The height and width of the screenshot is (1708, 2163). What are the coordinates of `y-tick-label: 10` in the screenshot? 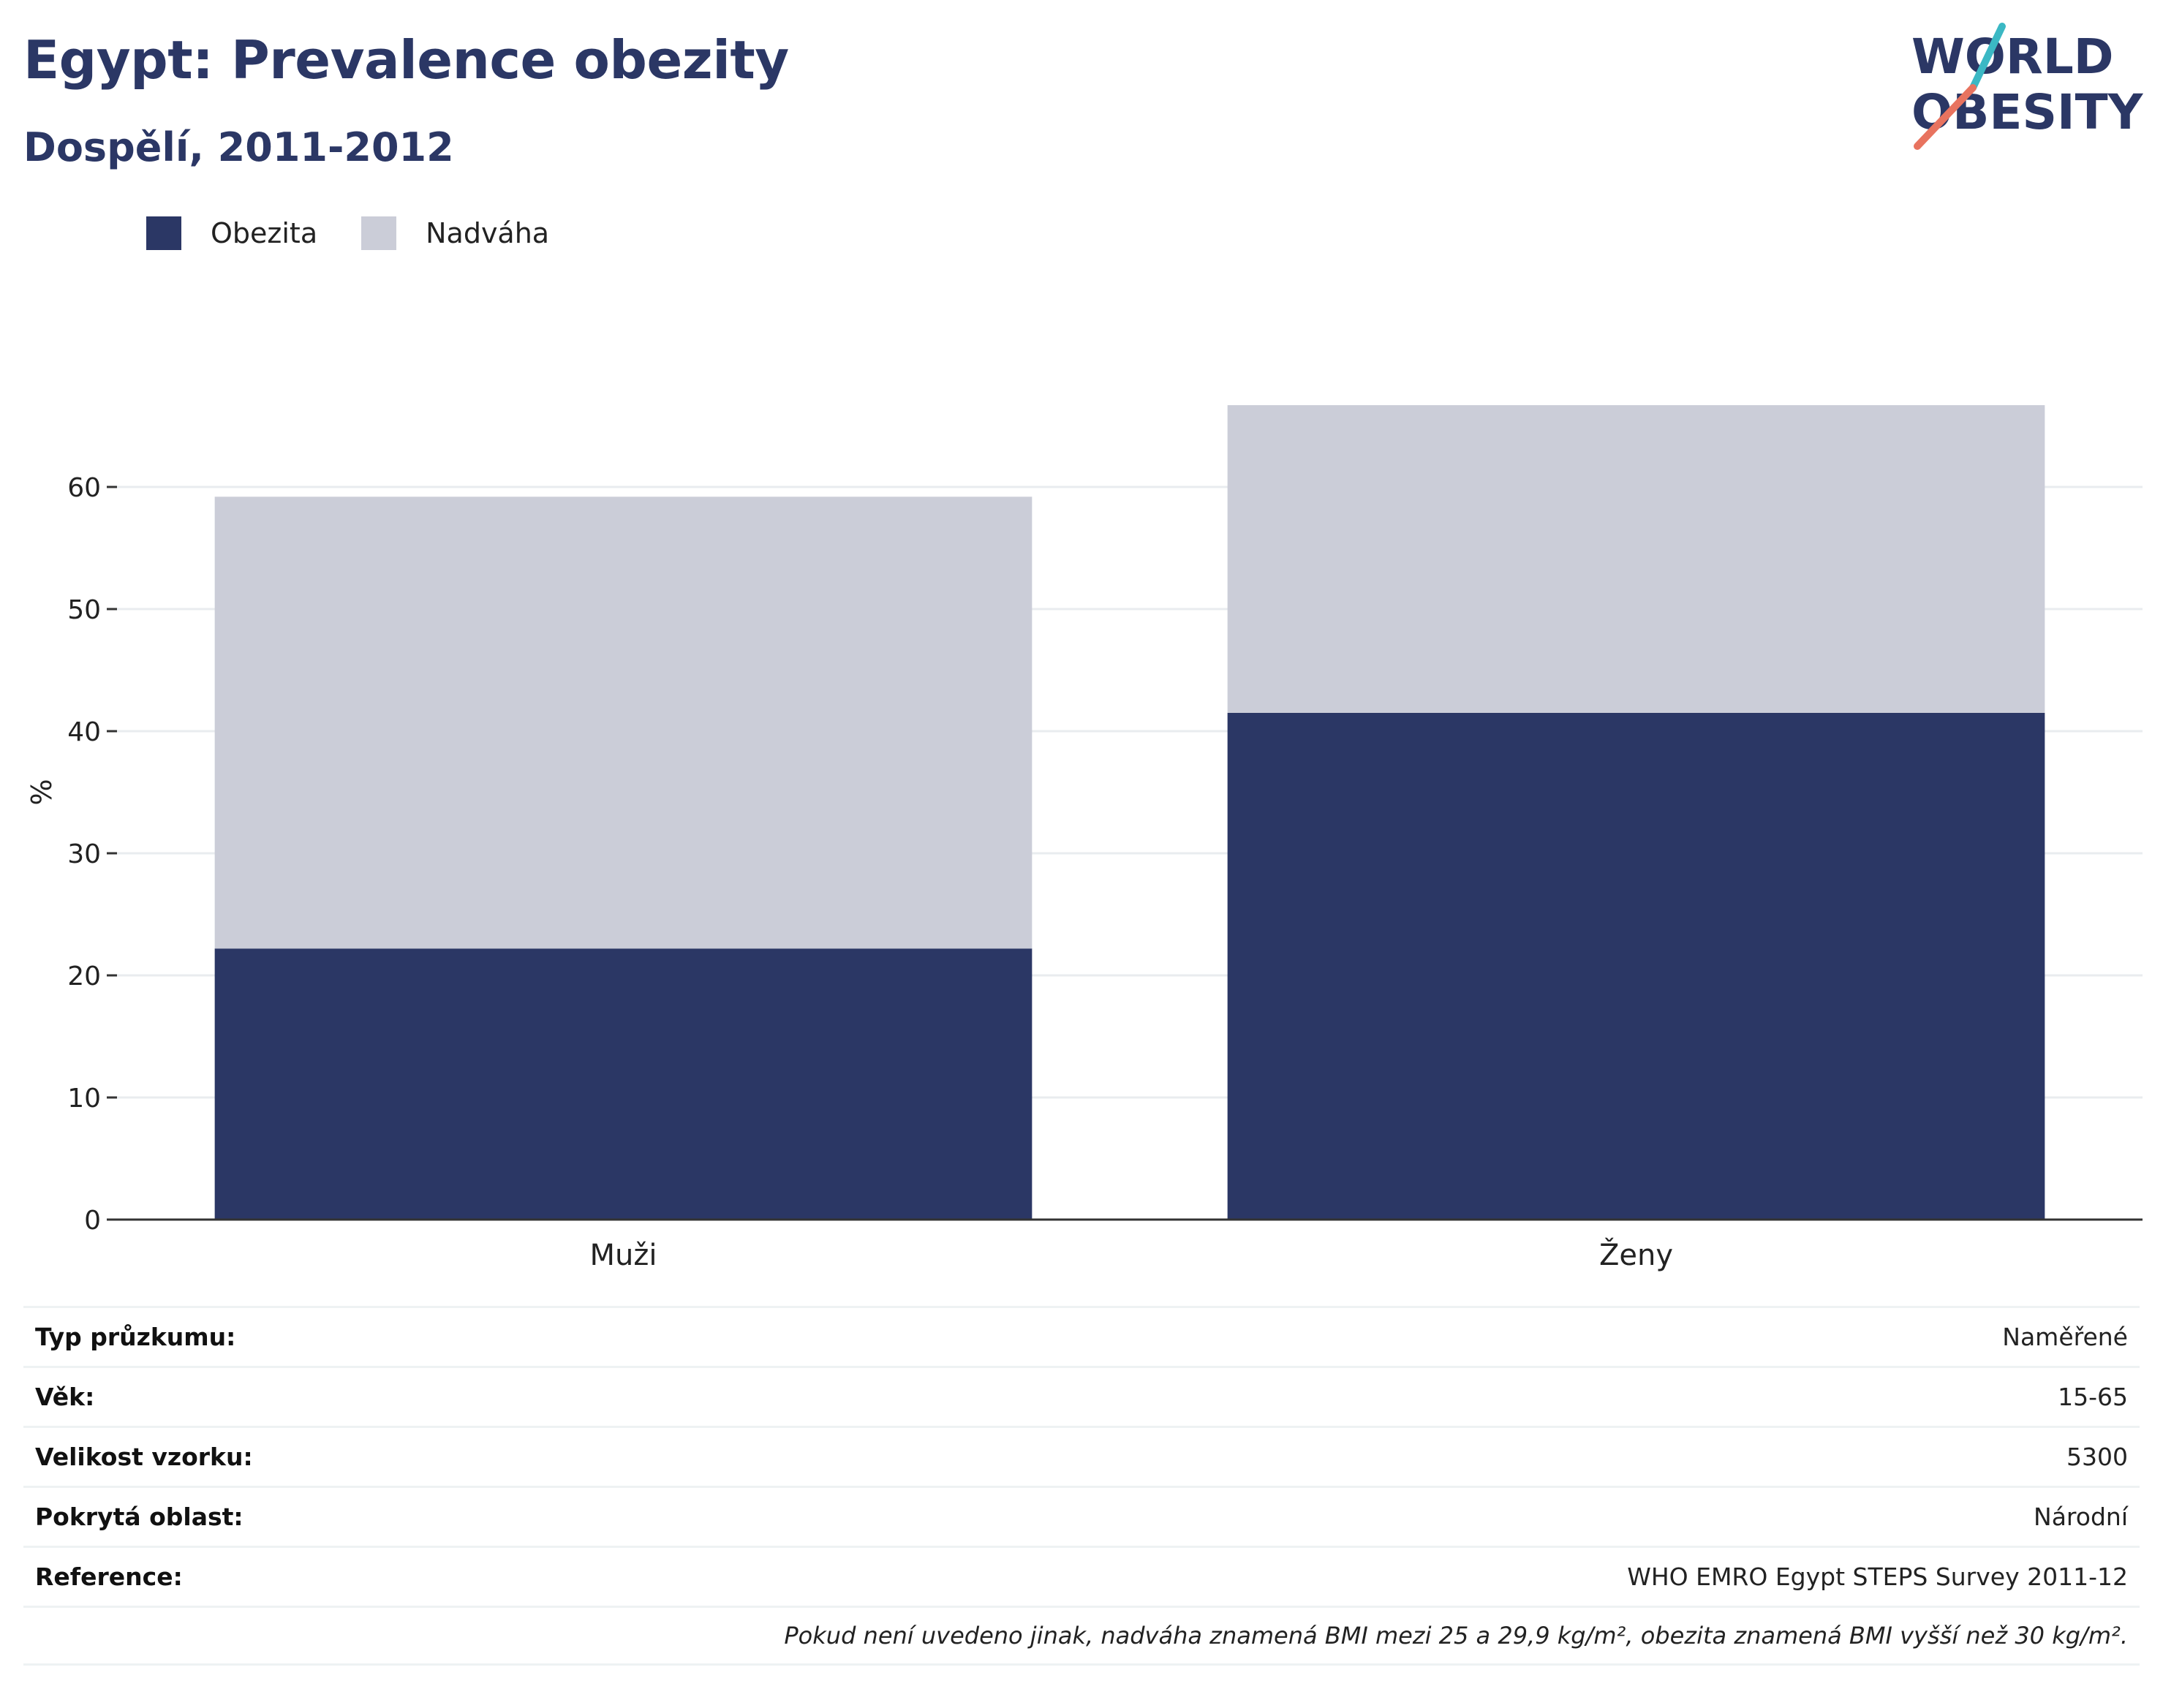 It's located at (84, 1099).